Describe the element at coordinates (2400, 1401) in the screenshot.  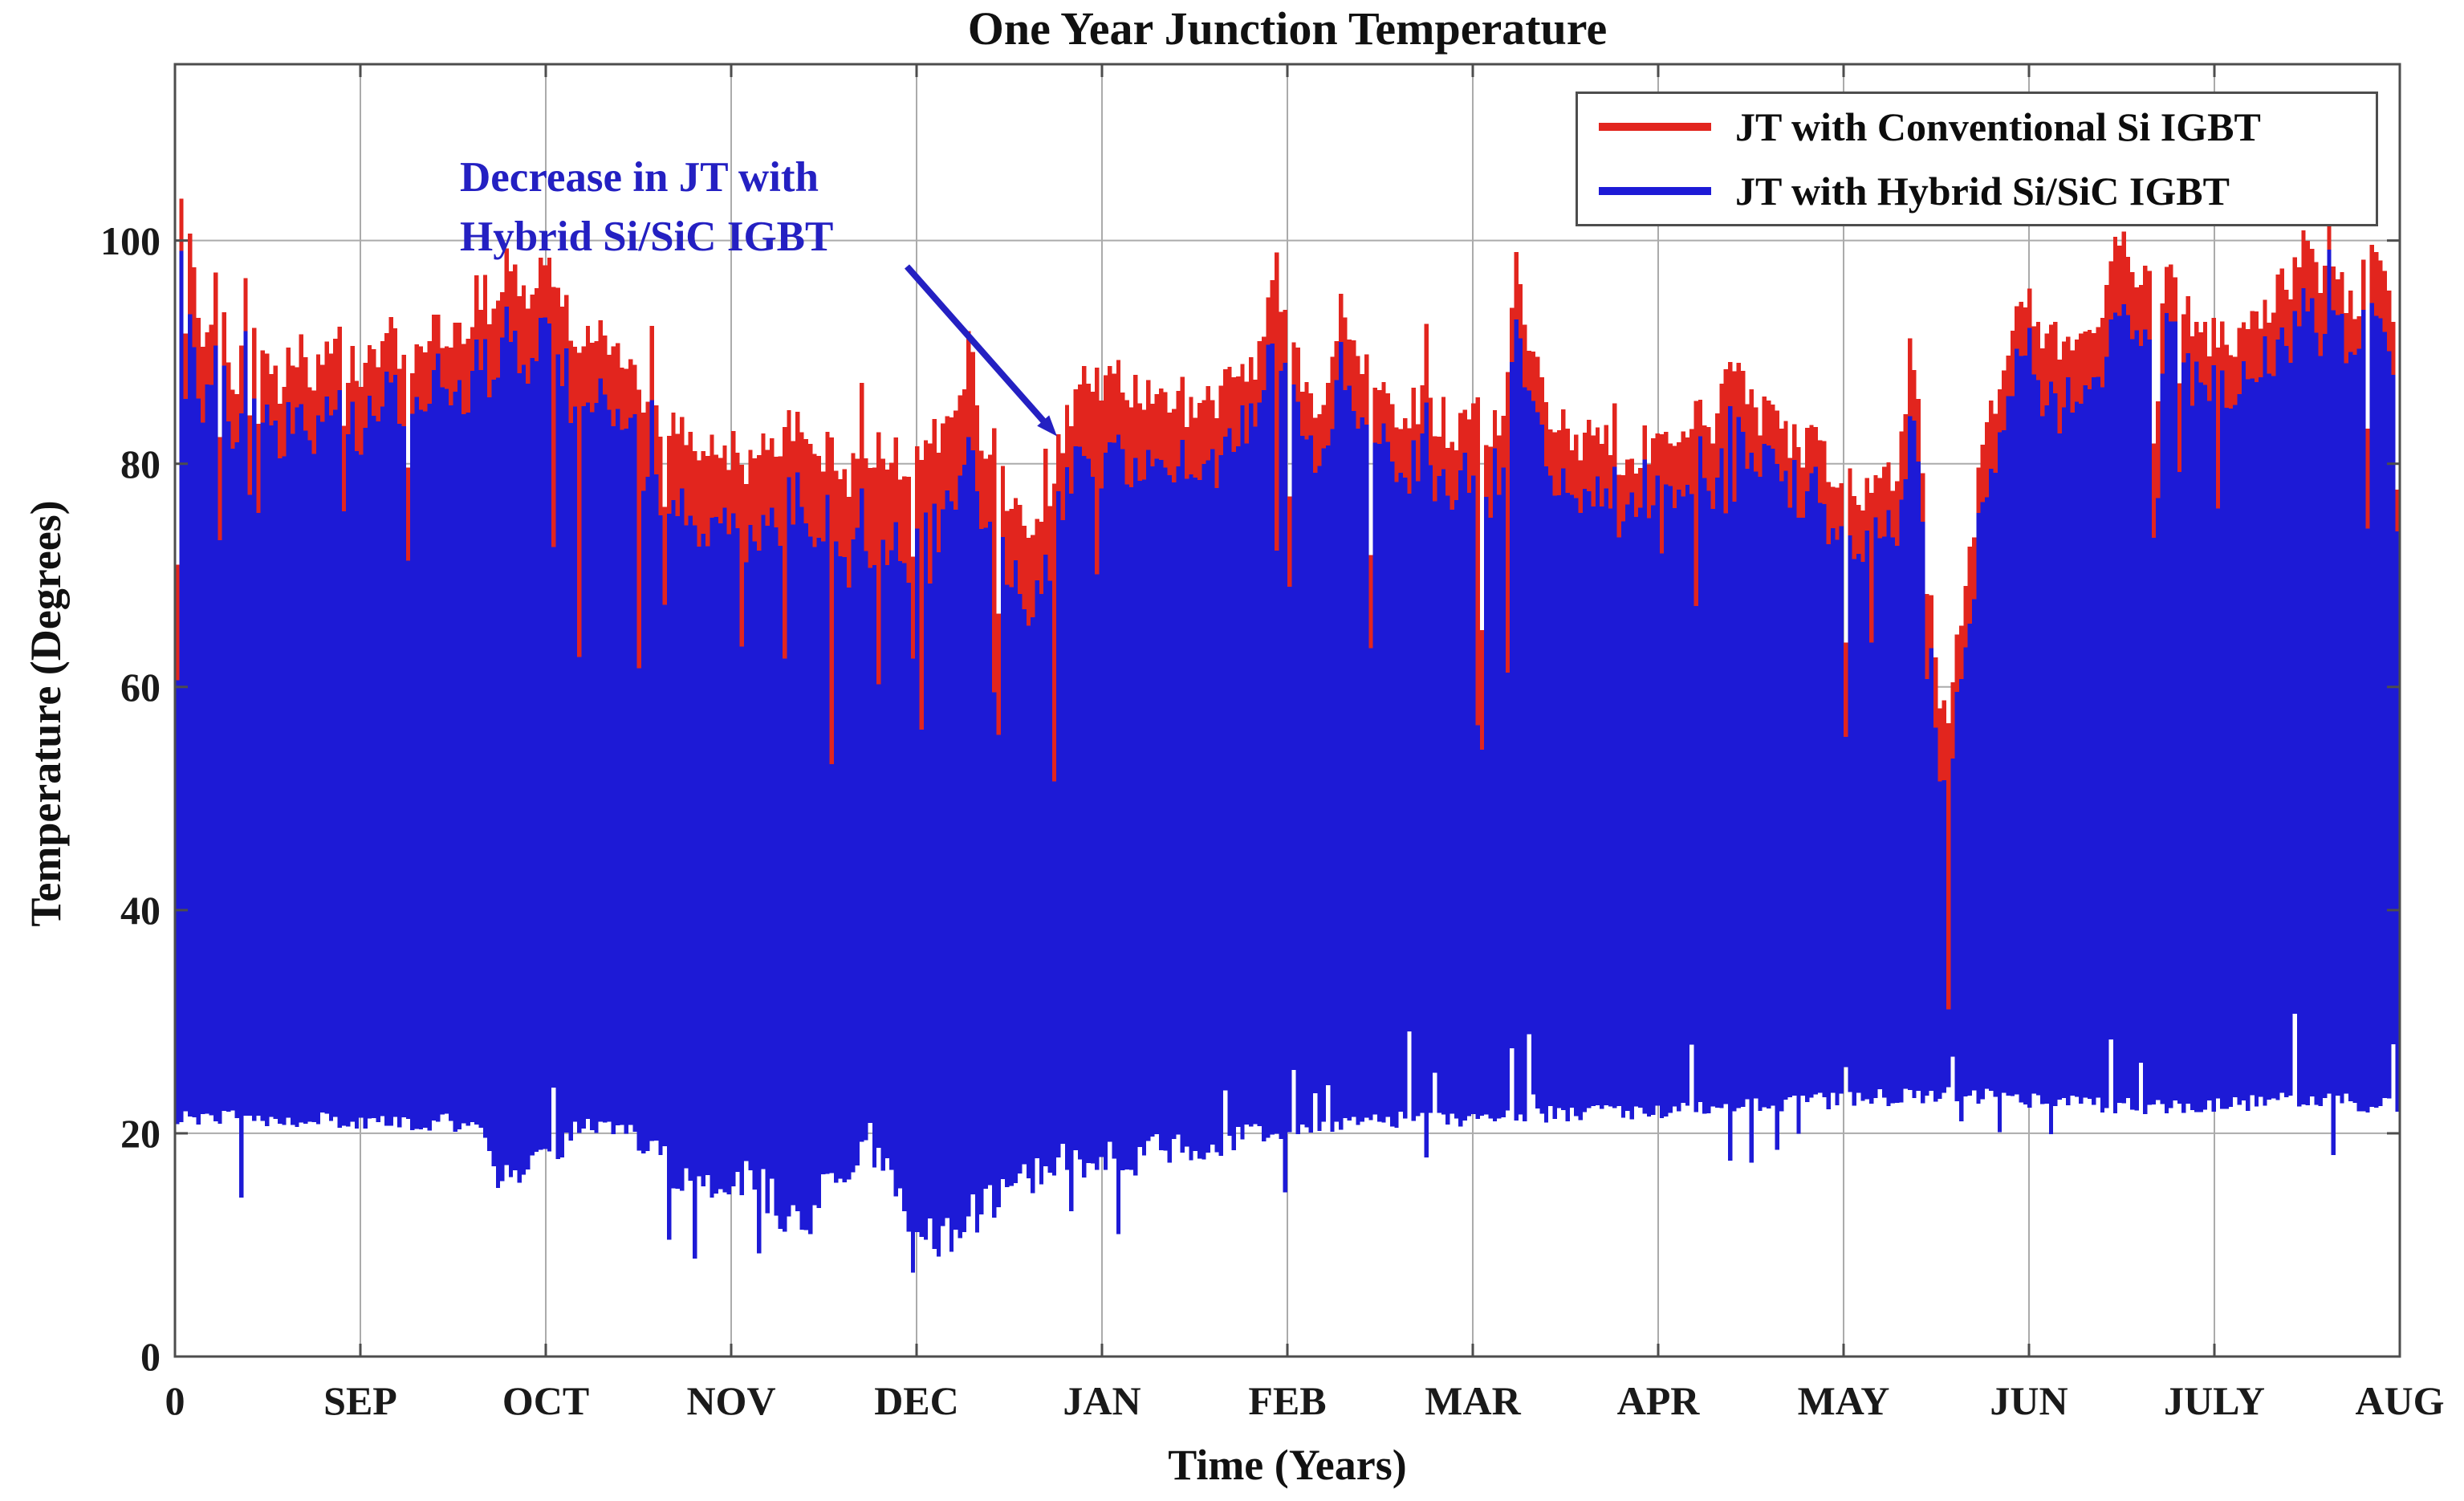
I see `x-tick-label: AUG` at that location.